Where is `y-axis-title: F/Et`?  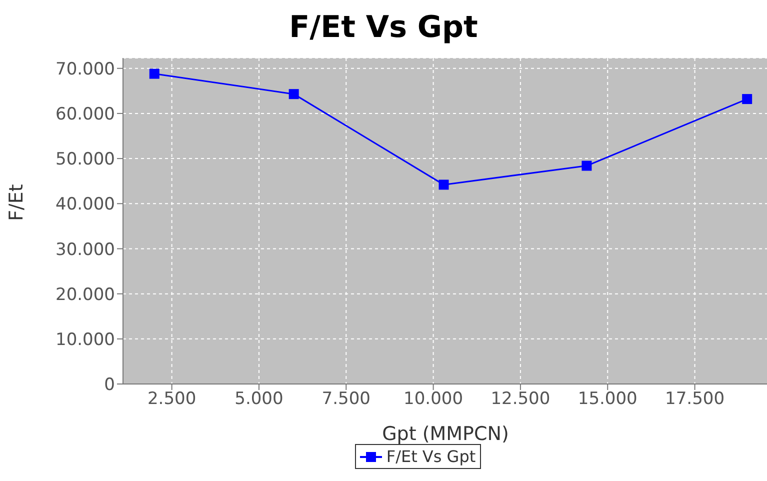 y-axis-title: F/Et is located at coordinates (17, 202).